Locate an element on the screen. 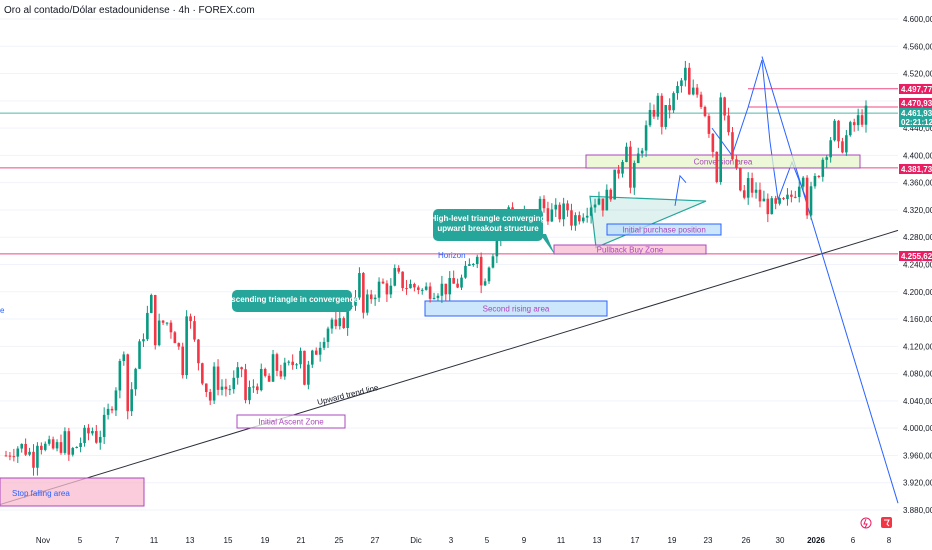  zone-label: Second rising area is located at coordinates (516, 308).